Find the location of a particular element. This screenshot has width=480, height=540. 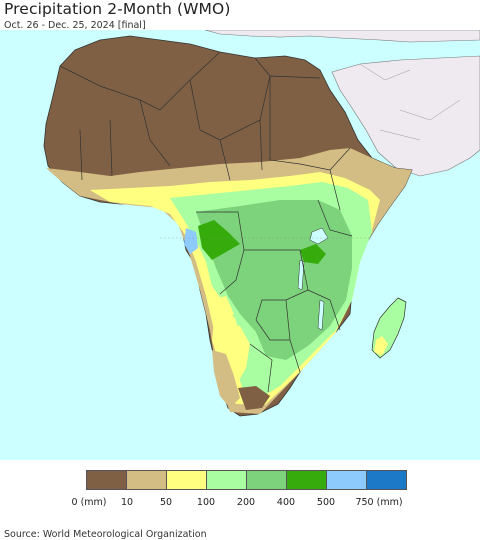

karoo-brown is located at coordinates (254, 398).